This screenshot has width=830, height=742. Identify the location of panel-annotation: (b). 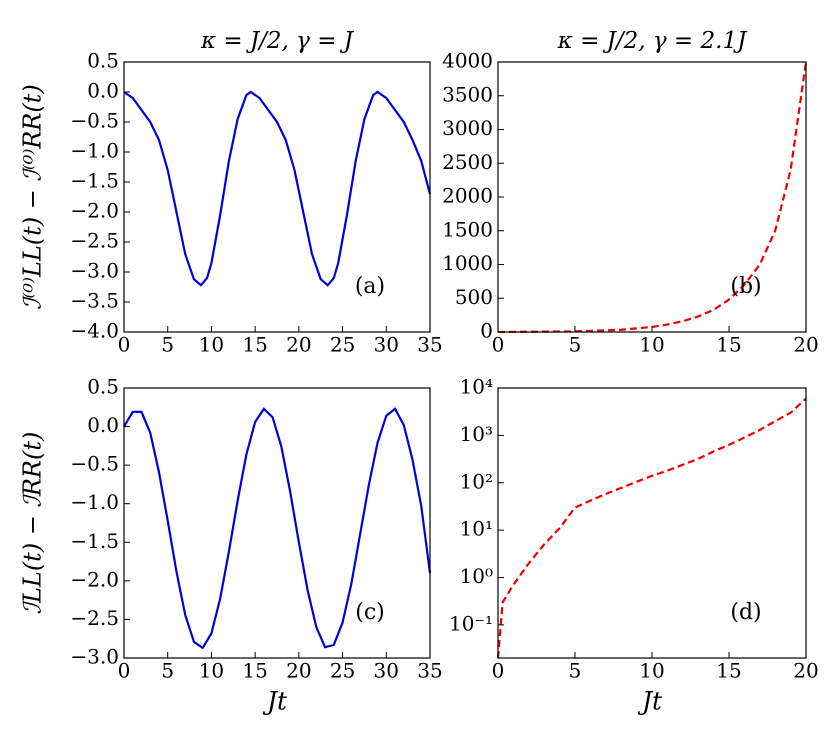
(745, 286).